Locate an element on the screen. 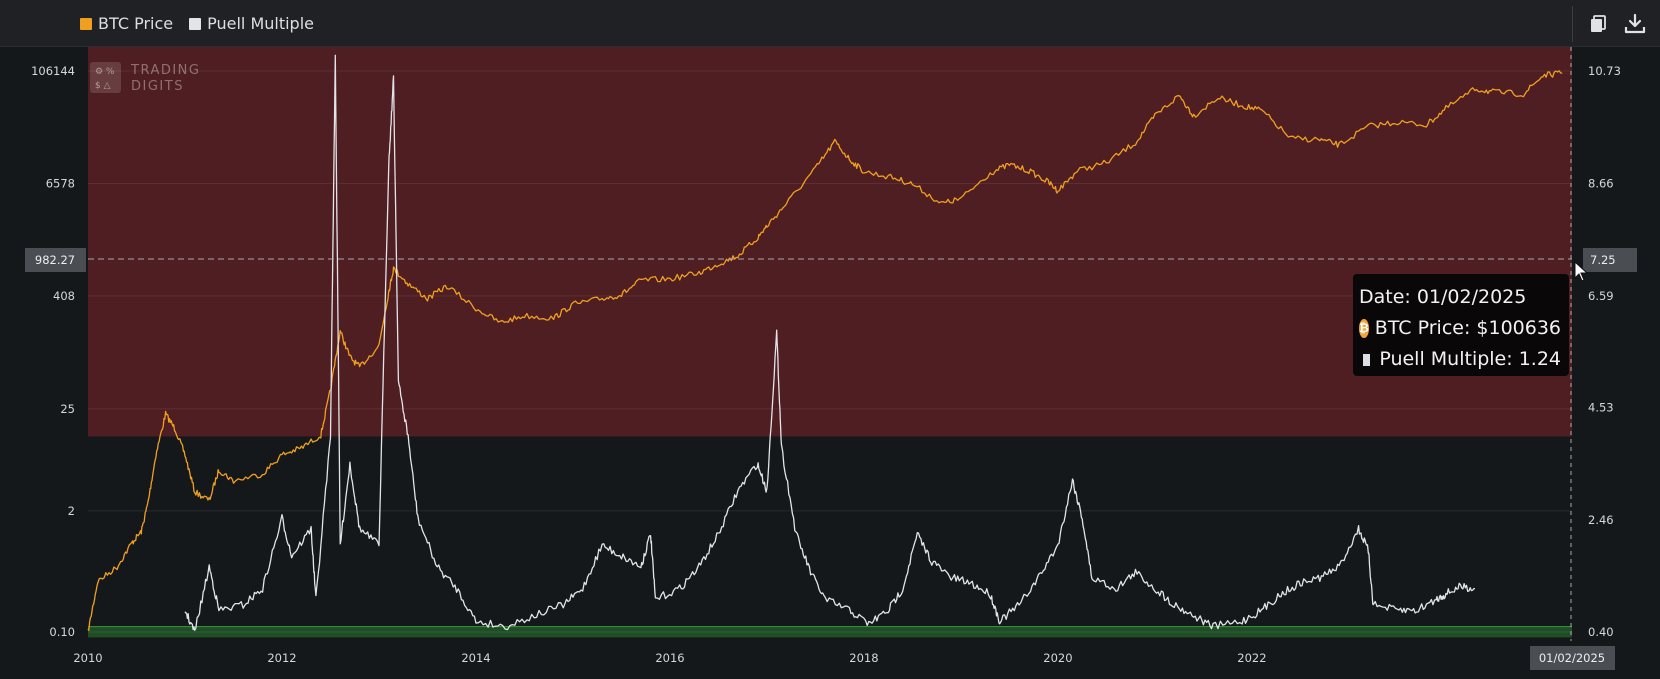 The image size is (1660, 679). download-icon is located at coordinates (1635, 23).